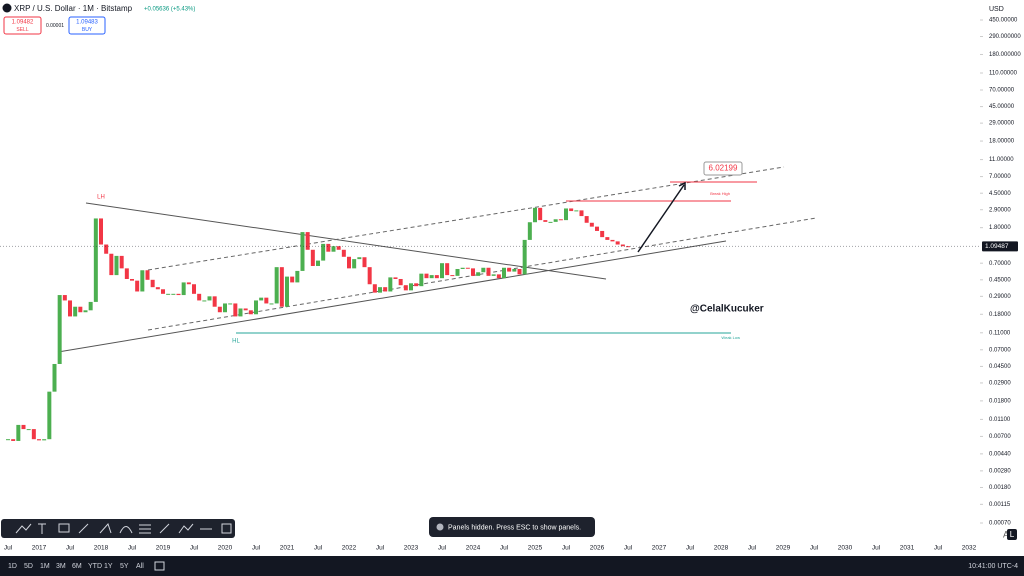 The image size is (1024, 576). What do you see at coordinates (1000, 194) in the screenshot?
I see `y-tick-label: 4.50000` at bounding box center [1000, 194].